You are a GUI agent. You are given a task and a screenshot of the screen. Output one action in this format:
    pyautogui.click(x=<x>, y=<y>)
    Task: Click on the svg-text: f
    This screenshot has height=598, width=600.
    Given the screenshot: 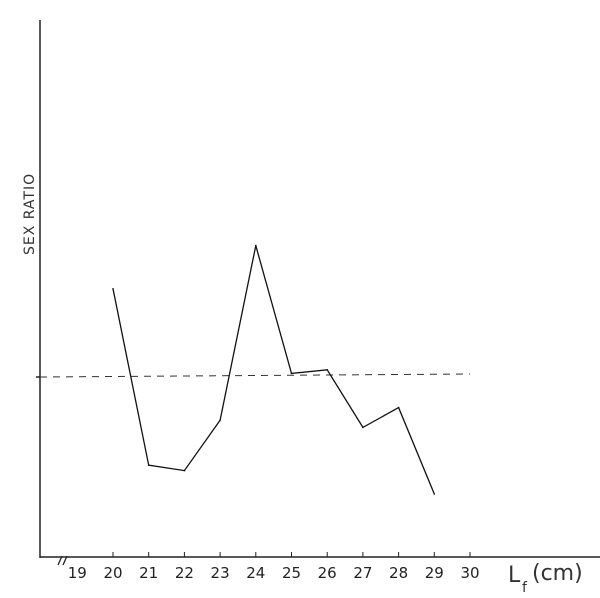 What is the action you would take?
    pyautogui.click(x=525, y=588)
    